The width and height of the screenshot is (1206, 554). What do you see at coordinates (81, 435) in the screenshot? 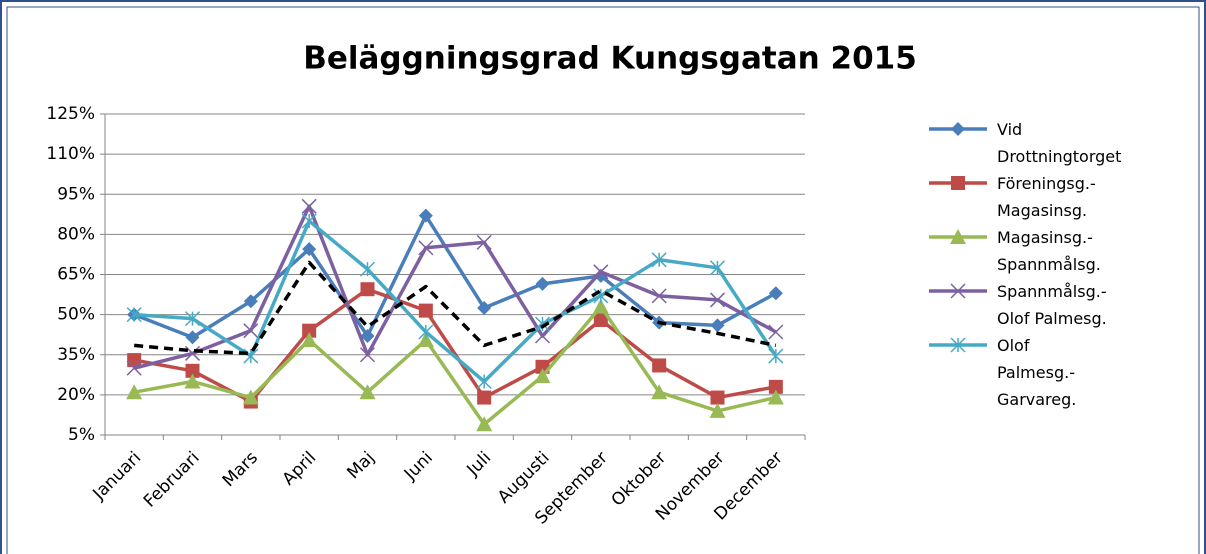
I see `y-tick-label: 5%` at bounding box center [81, 435].